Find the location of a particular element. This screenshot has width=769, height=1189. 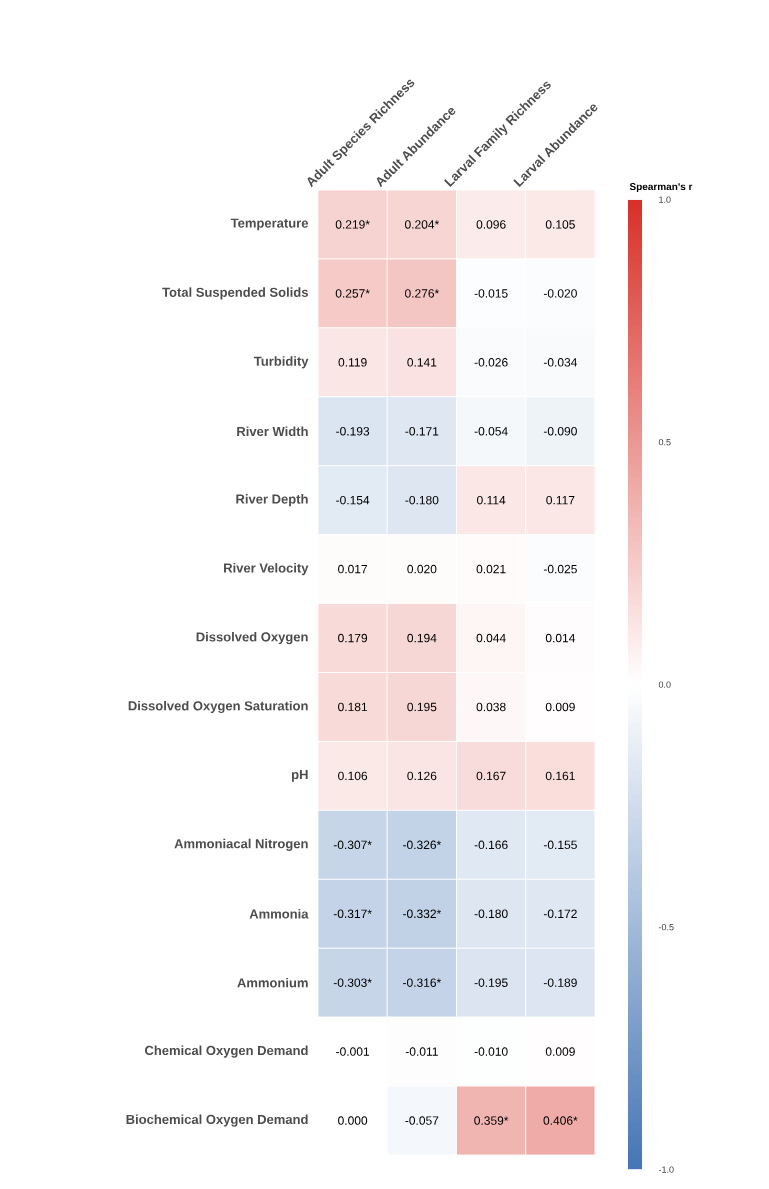

data-label: -0.011 is located at coordinates (421, 1051).